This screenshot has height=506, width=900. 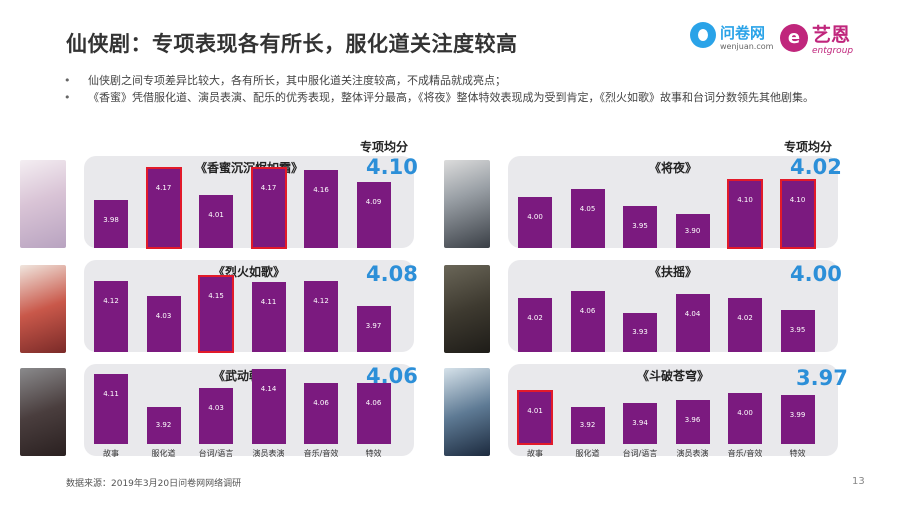 I want to click on panel-title: 《将夜》, so click(x=672, y=168).